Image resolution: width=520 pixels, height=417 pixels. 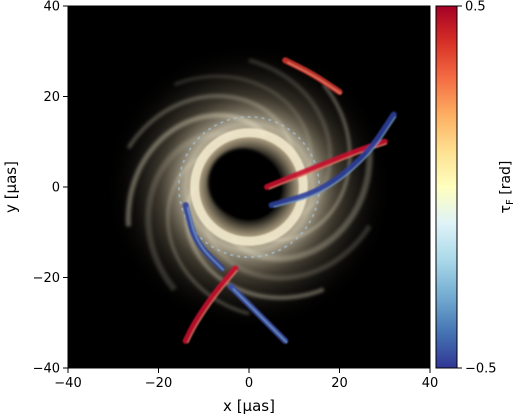 I want to click on colorbar-gradient, so click(x=446, y=187).